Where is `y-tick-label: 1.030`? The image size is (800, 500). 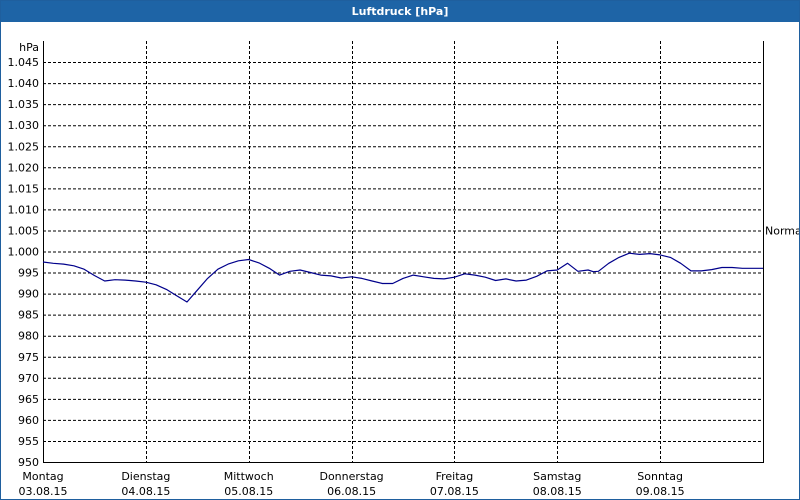 y-tick-label: 1.030 is located at coordinates (24, 125).